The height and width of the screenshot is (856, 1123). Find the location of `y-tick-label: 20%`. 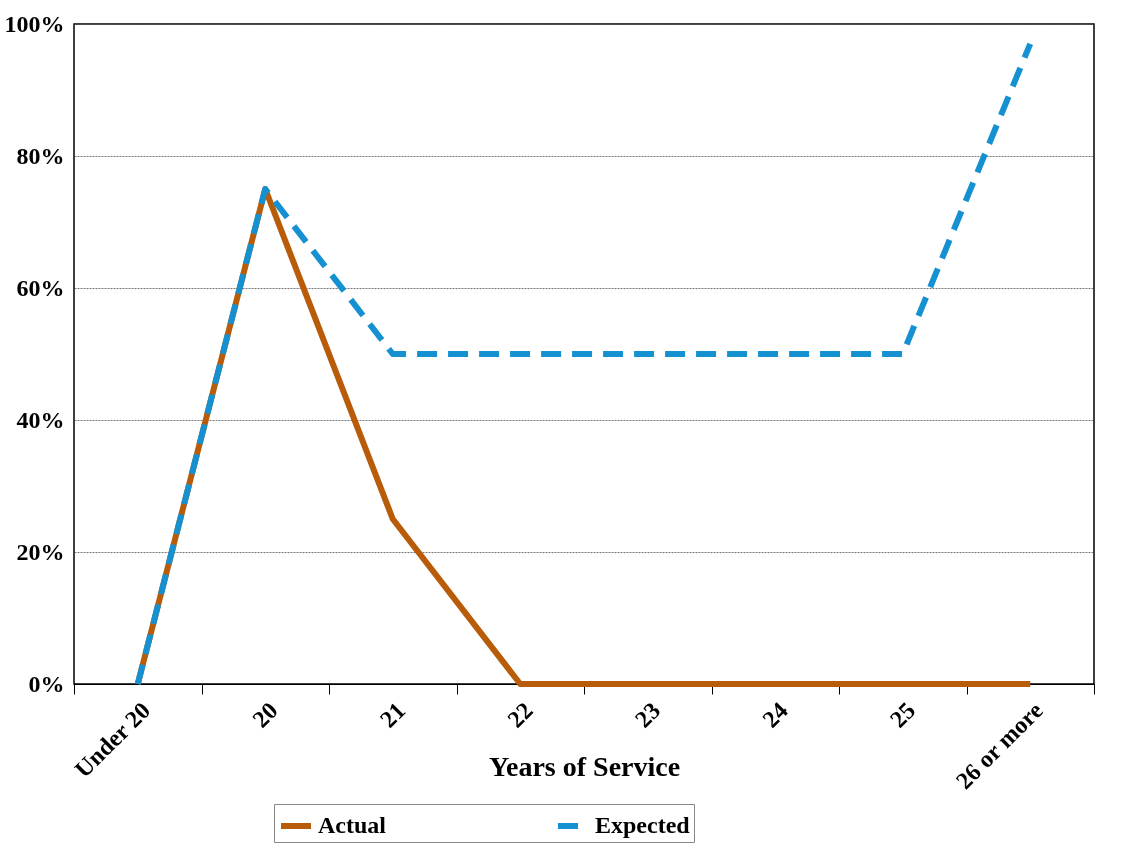

y-tick-label: 20% is located at coordinates (40, 551).